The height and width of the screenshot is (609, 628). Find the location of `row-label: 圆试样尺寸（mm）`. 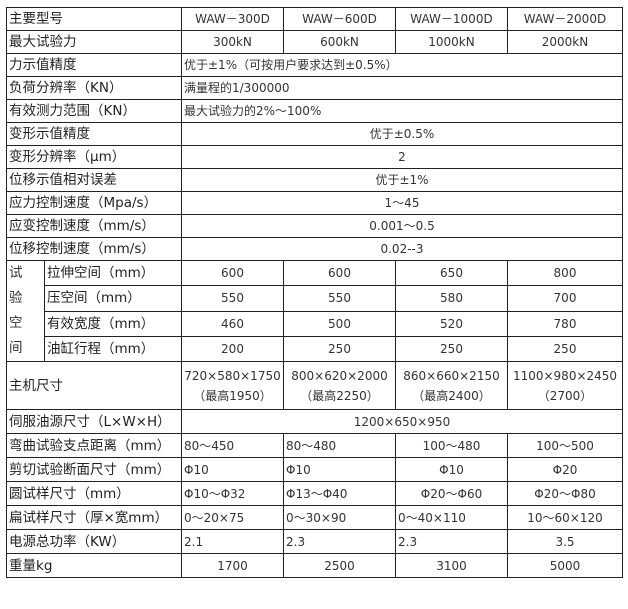

row-label: 圆试样尺寸（mm） is located at coordinates (94, 493).